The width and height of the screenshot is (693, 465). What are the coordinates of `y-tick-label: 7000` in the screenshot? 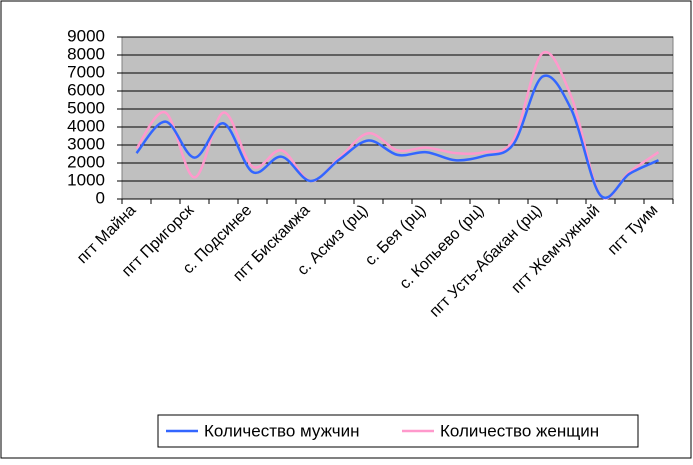 It's located at (86, 71).